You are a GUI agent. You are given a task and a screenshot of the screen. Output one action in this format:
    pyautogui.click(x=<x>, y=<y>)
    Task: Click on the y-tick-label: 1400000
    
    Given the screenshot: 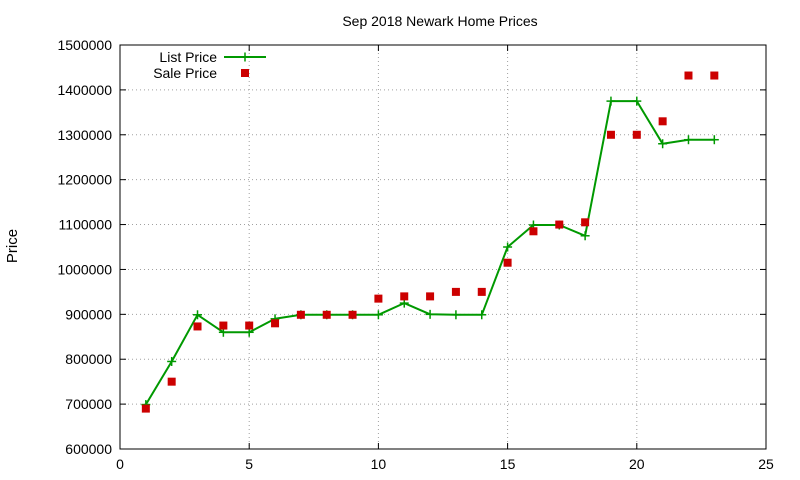 What is the action you would take?
    pyautogui.click(x=84, y=90)
    